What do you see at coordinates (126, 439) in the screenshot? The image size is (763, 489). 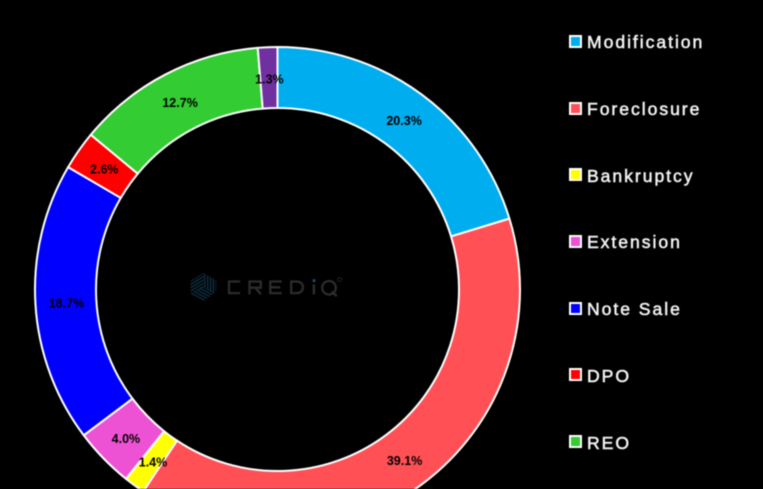 I see `svg-text: 4.0%` at bounding box center [126, 439].